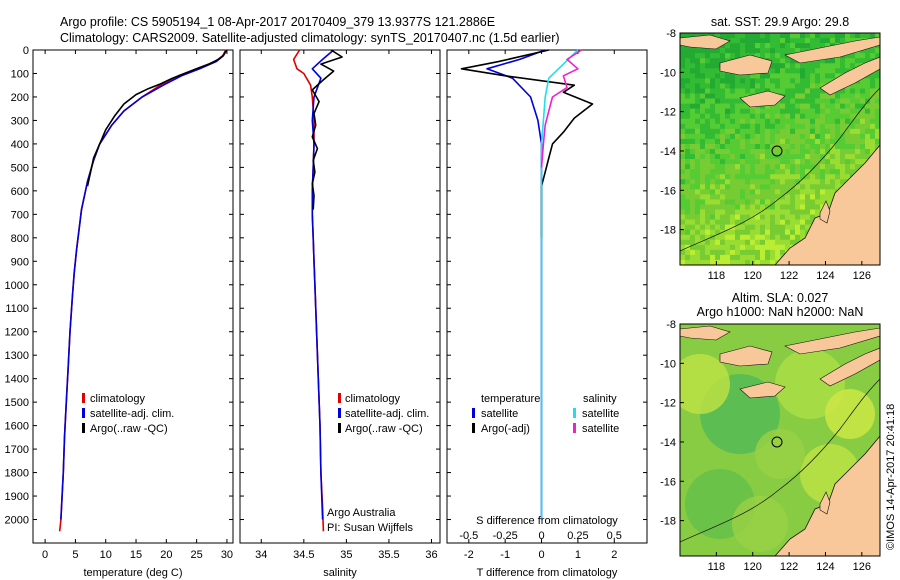 The height and width of the screenshot is (580, 900). I want to click on temperature-xlabel: temperature (deg C), so click(132, 573).